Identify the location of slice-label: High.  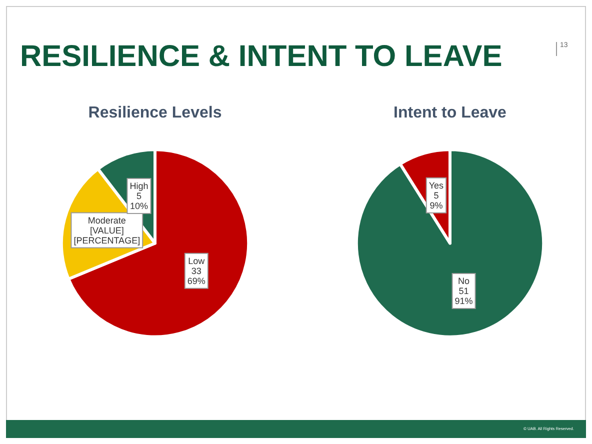
(139, 186).